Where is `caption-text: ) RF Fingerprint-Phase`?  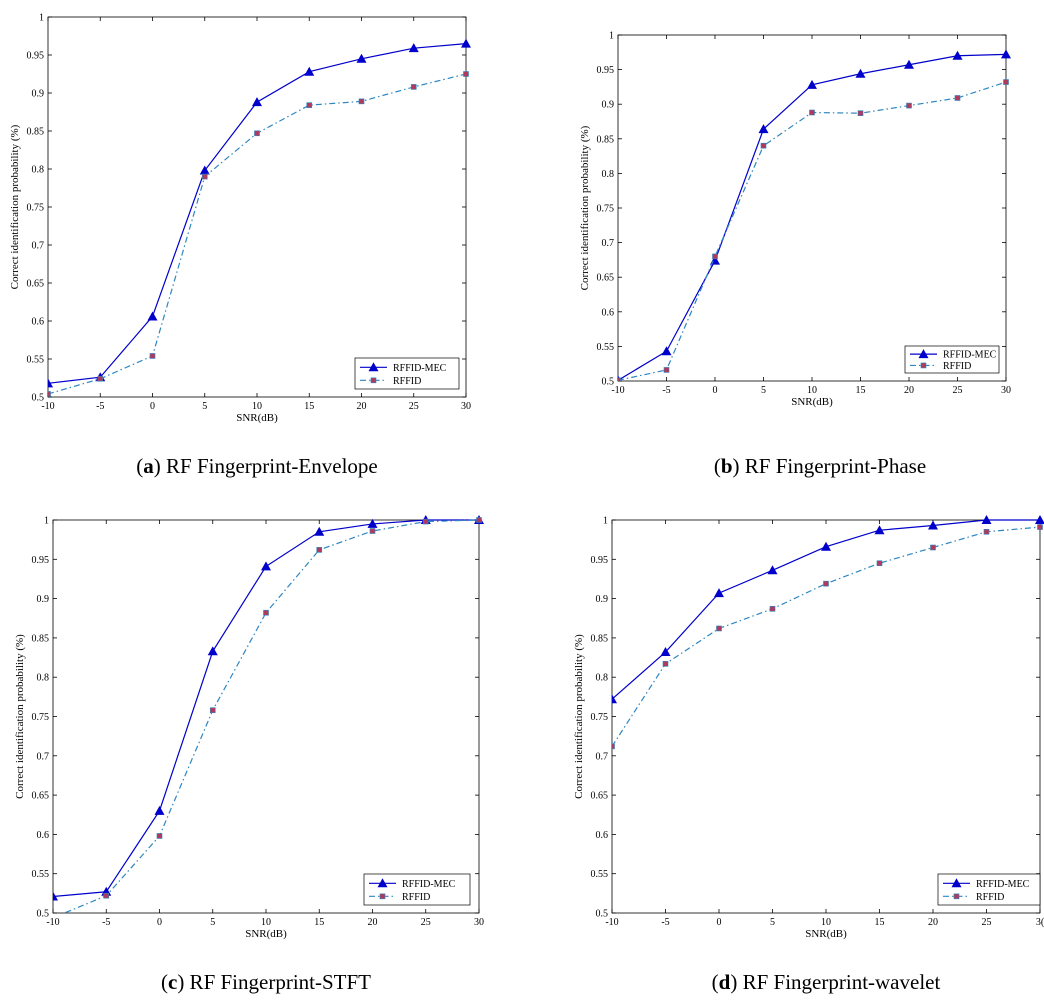
caption-text: ) RF Fingerprint-Phase is located at coordinates (830, 466).